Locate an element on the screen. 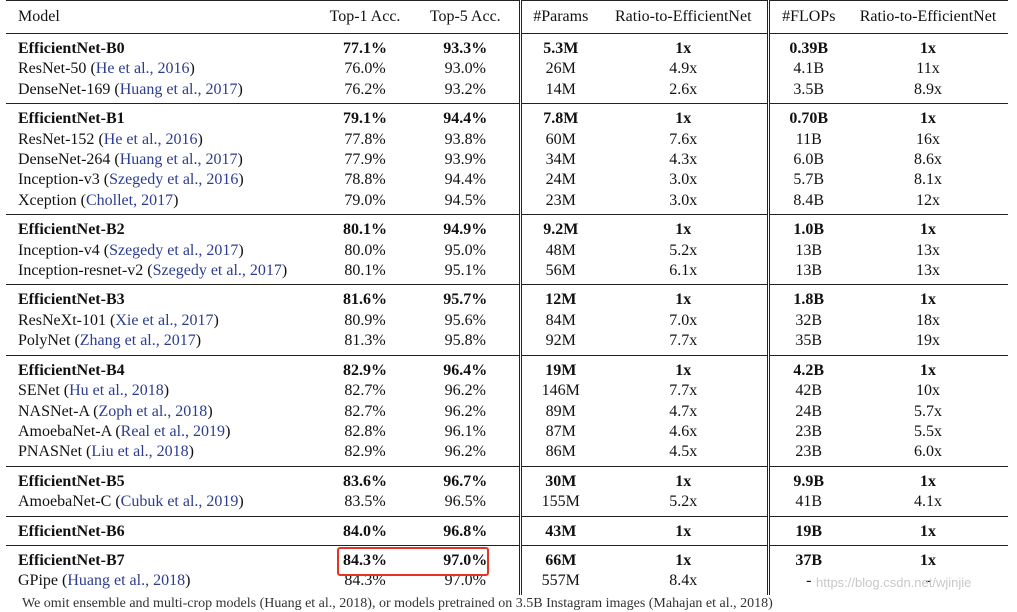 The width and height of the screenshot is (1017, 612). top5-cell: 93.8% is located at coordinates (467, 140).